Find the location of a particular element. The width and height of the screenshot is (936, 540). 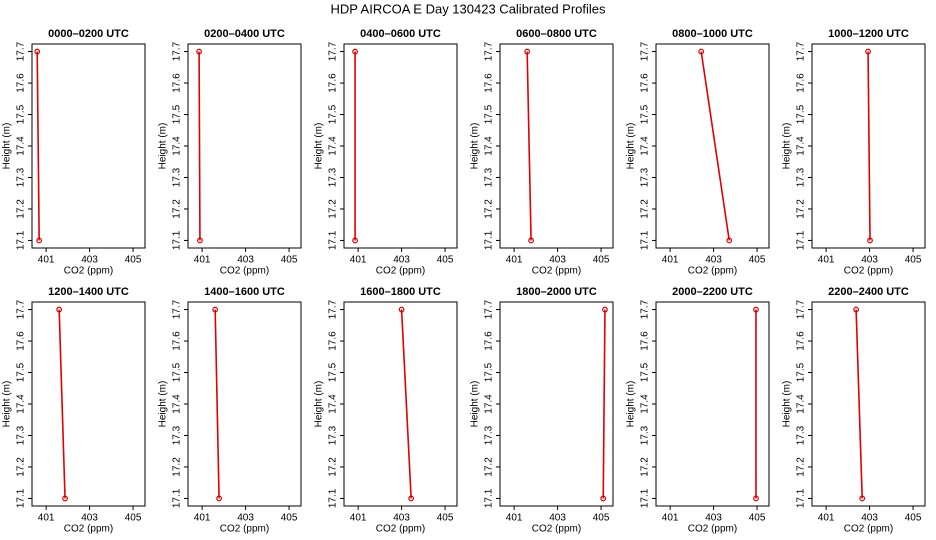

panel-title: 0800–1000 UTC is located at coordinates (712, 34).